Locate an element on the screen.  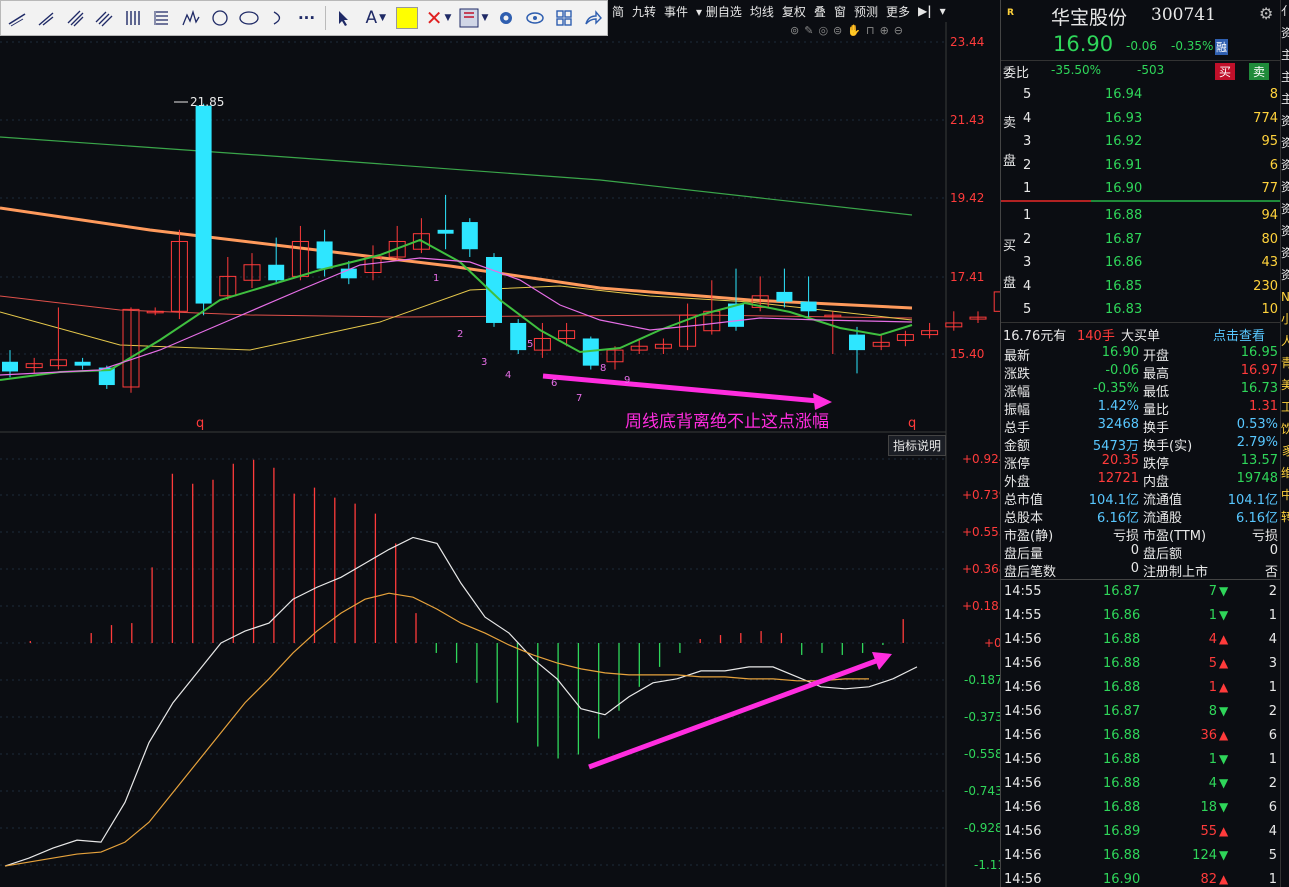
menu-simple: 简 is located at coordinates (618, 11).